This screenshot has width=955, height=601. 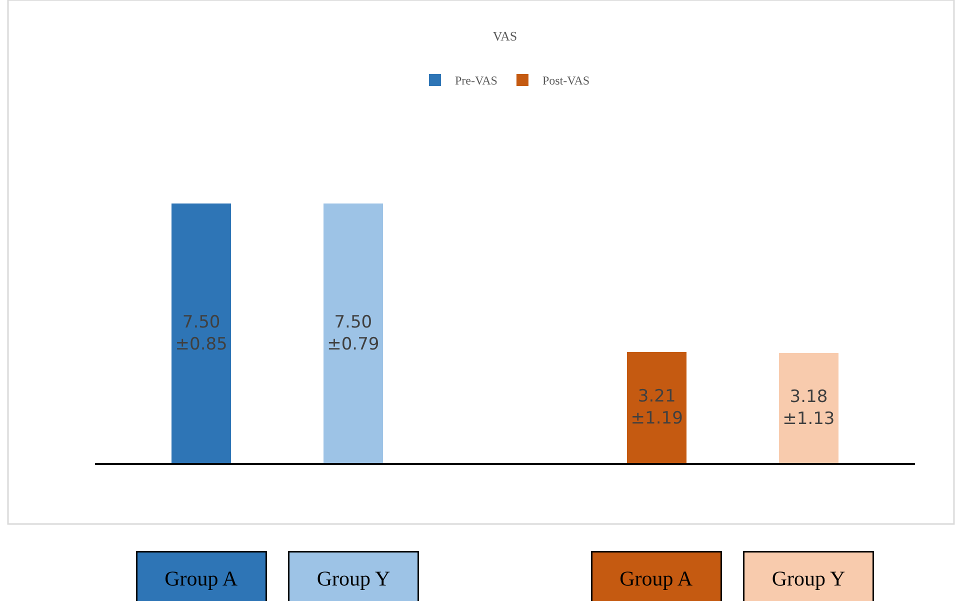 What do you see at coordinates (476, 81) in the screenshot?
I see `legend-label: Pre-VAS` at bounding box center [476, 81].